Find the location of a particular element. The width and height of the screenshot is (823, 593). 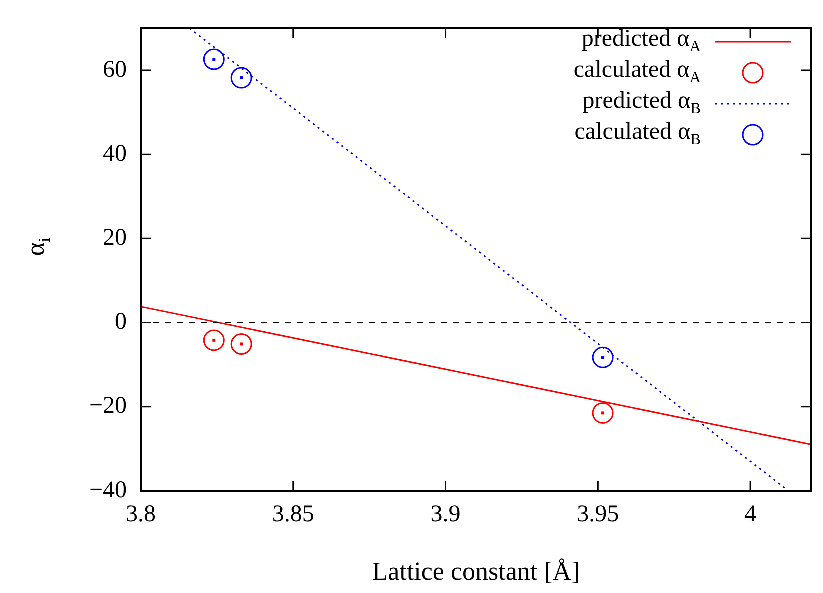

legend-label: predicted α$_{B}$ is located at coordinates (641, 103).